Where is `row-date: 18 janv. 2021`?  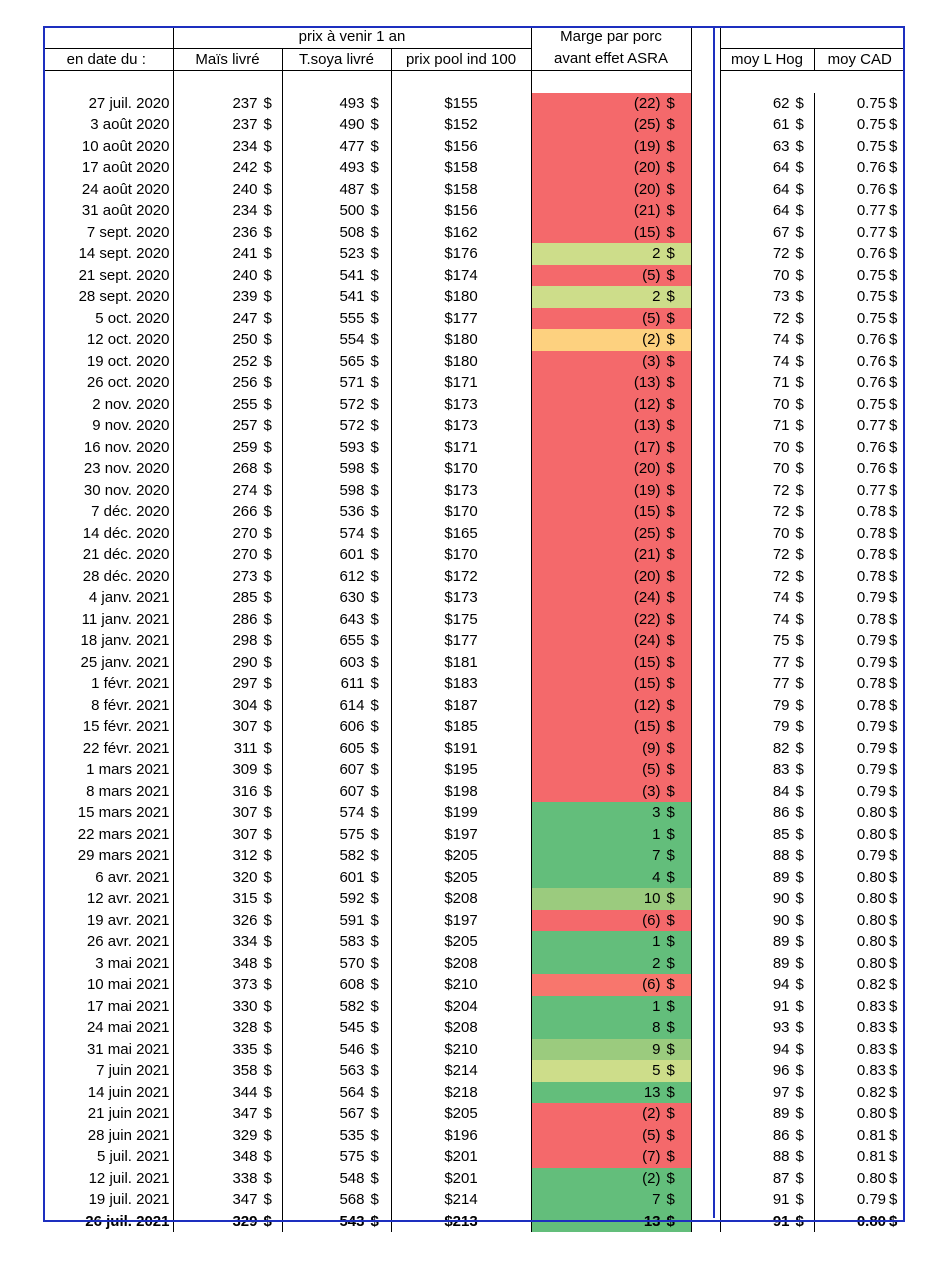
row-date: 18 janv. 2021 is located at coordinates (125, 640).